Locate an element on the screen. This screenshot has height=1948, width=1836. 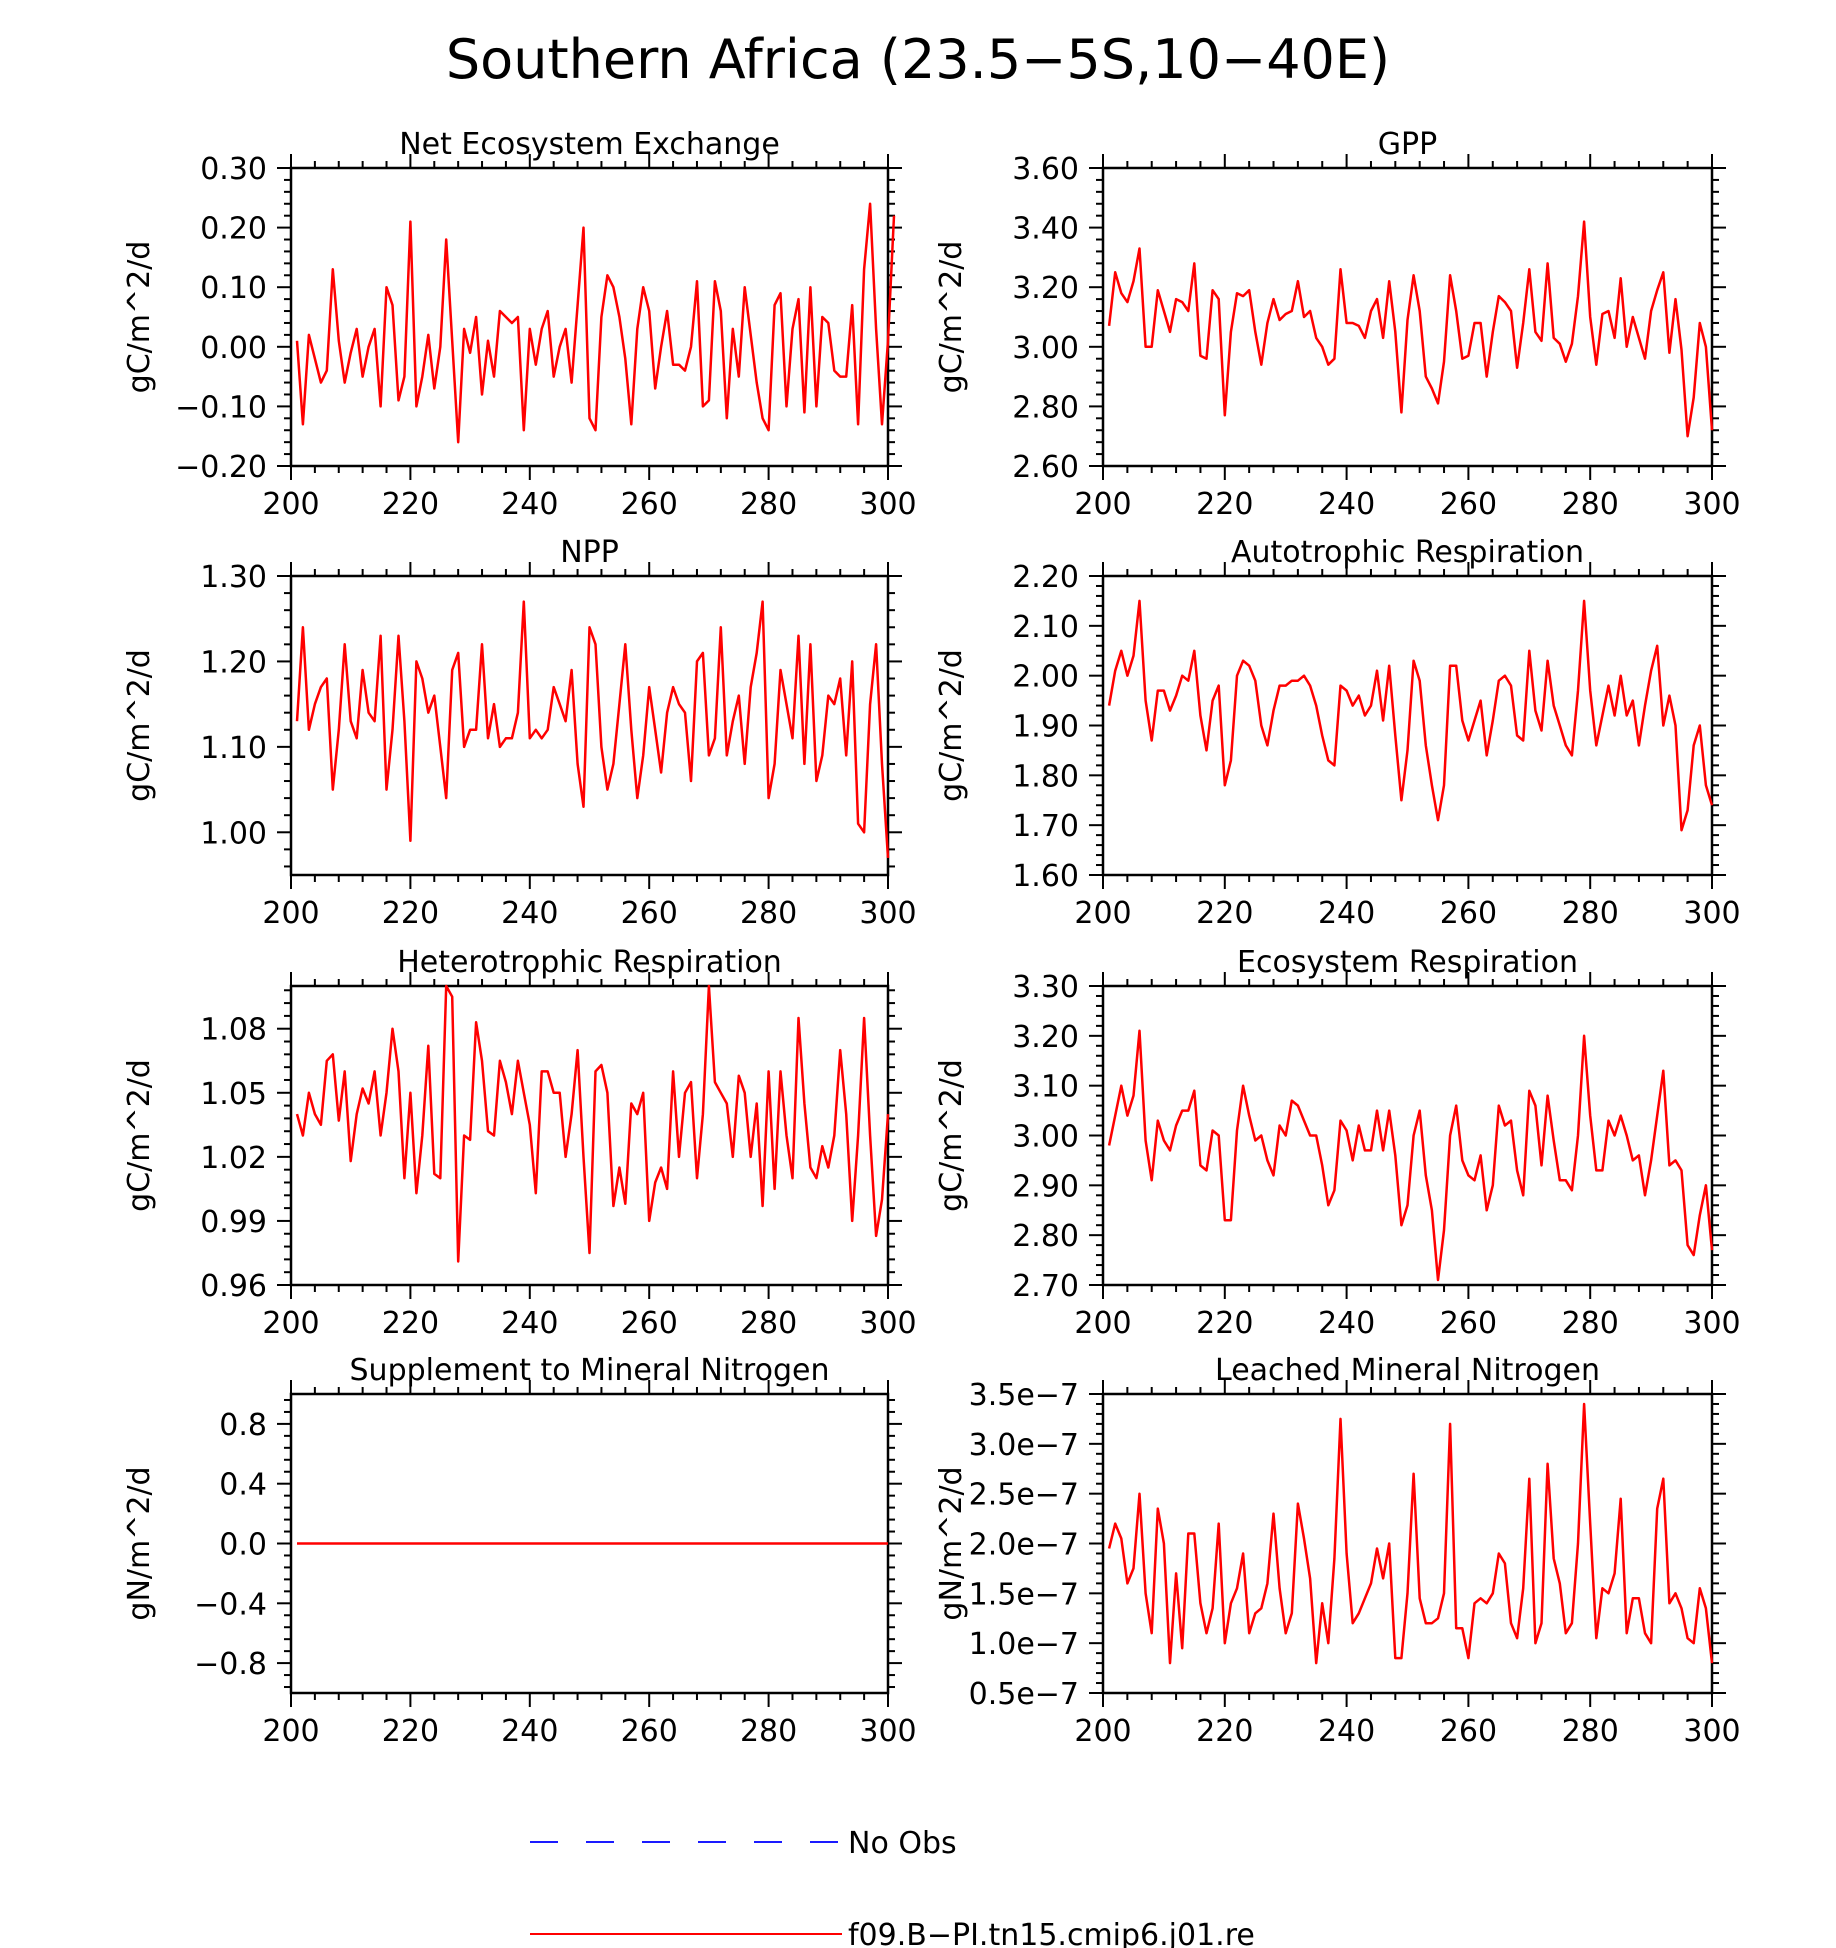
y-tick-label: −0.4 is located at coordinates (230, 1604).